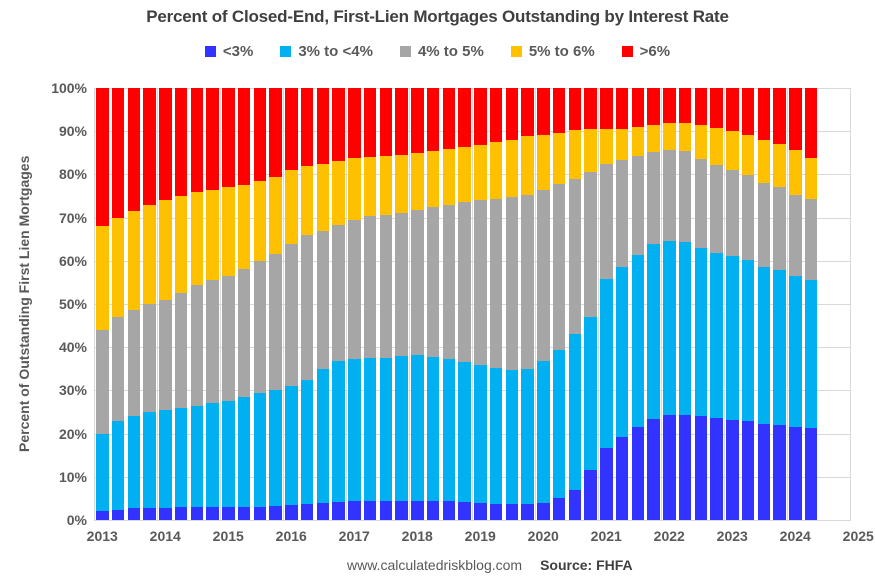 The image size is (875, 582). What do you see at coordinates (291, 304) in the screenshot?
I see `bar-2016-q1` at bounding box center [291, 304].